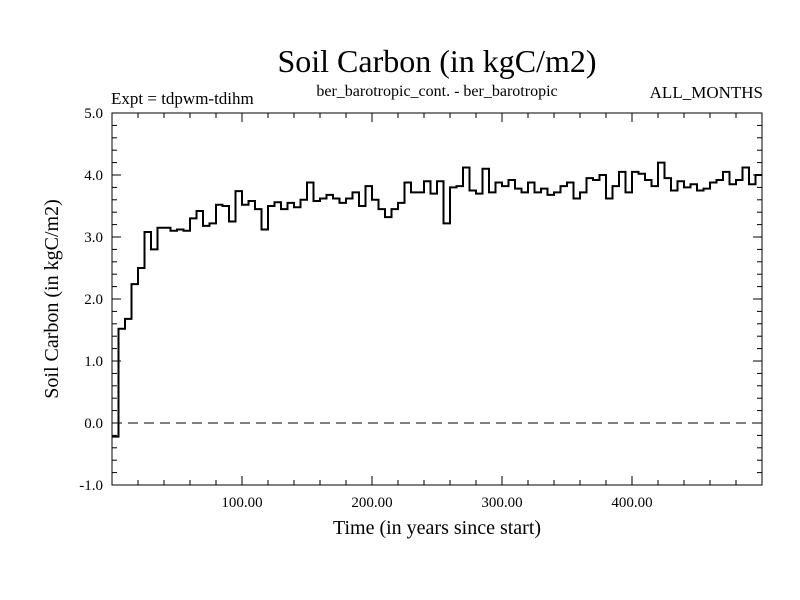 This screenshot has height=600, width=800. Describe the element at coordinates (52, 298) in the screenshot. I see `y-axis-label: Soil Carbon (in kgC/m2)` at that location.